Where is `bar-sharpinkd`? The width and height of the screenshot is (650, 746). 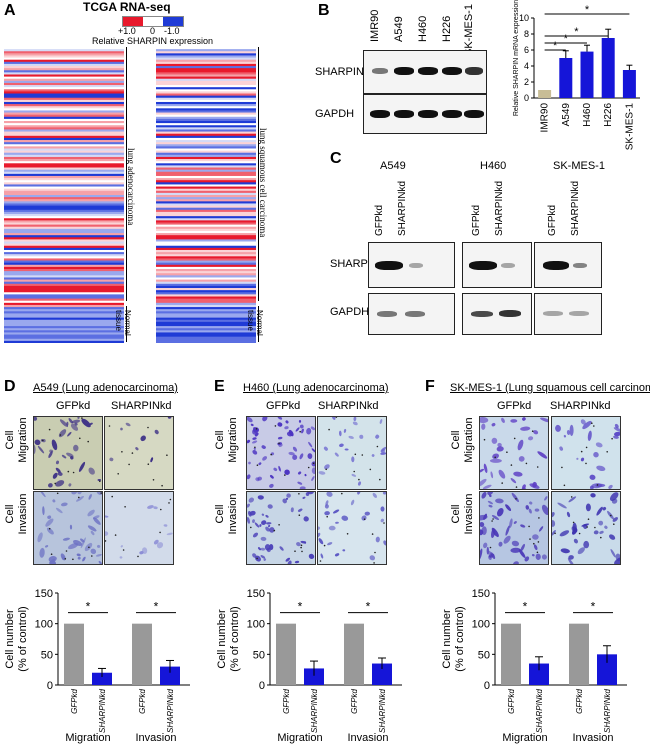 bar-sharpinkd is located at coordinates (539, 674).